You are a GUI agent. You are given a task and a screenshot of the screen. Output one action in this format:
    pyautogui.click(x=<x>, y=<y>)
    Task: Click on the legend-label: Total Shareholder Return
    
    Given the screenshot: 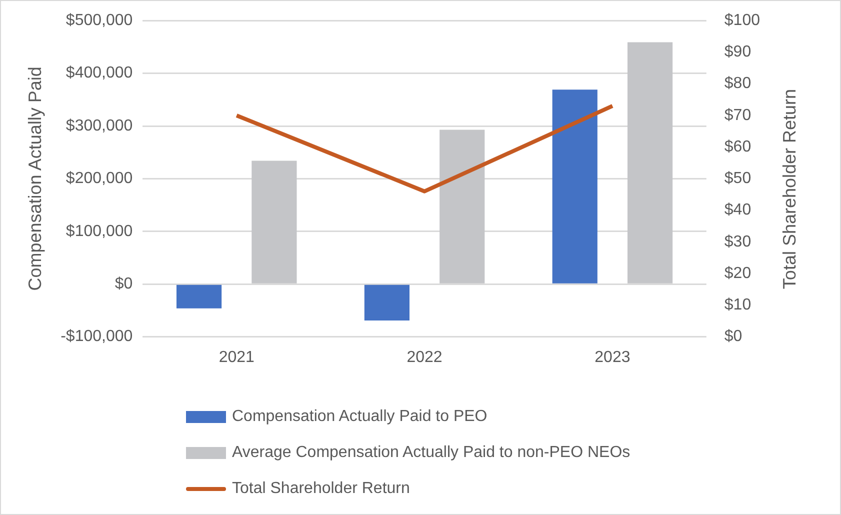 What is the action you would take?
    pyautogui.click(x=321, y=489)
    